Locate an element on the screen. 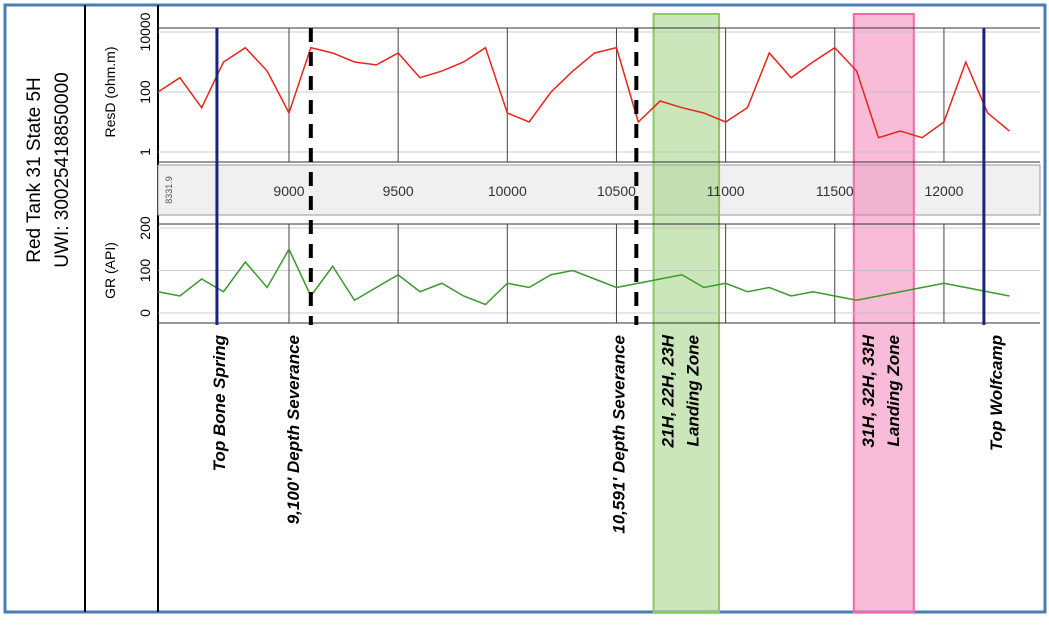 The width and height of the screenshot is (1049, 630). uwi: UWI: 30025418850000 is located at coordinates (62, 169).